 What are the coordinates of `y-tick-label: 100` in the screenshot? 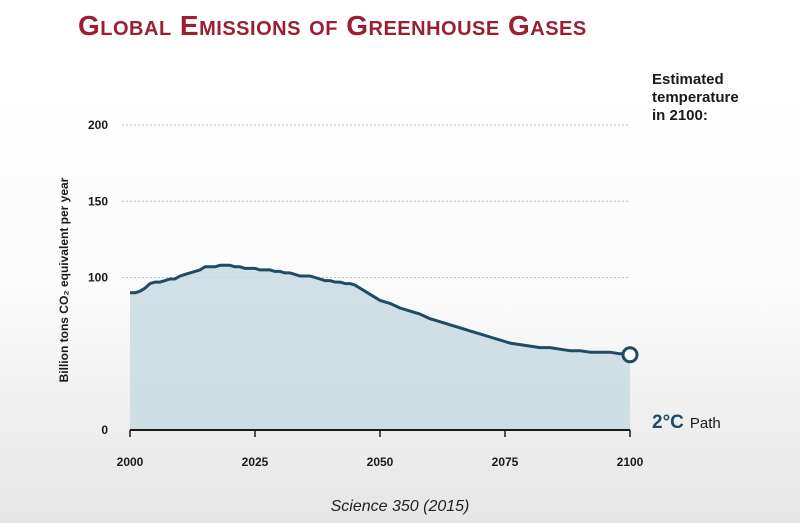 It's located at (98, 278).